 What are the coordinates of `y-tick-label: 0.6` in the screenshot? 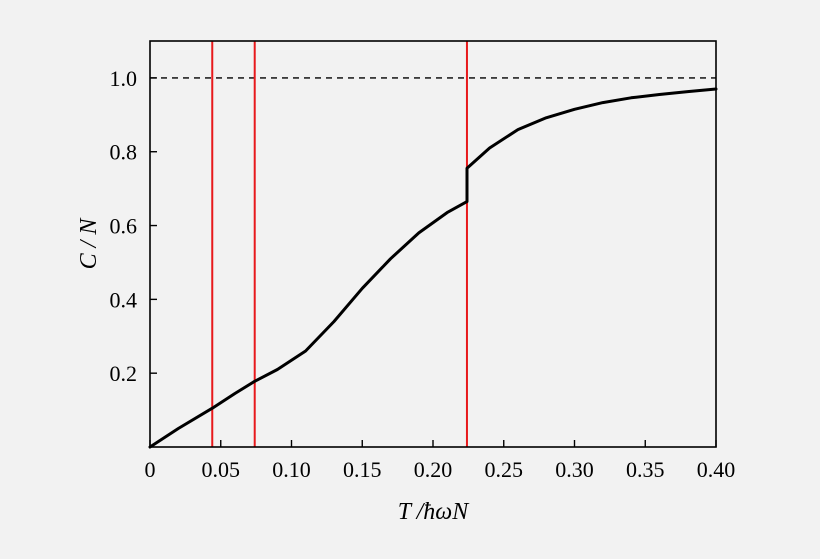 It's located at (124, 226).